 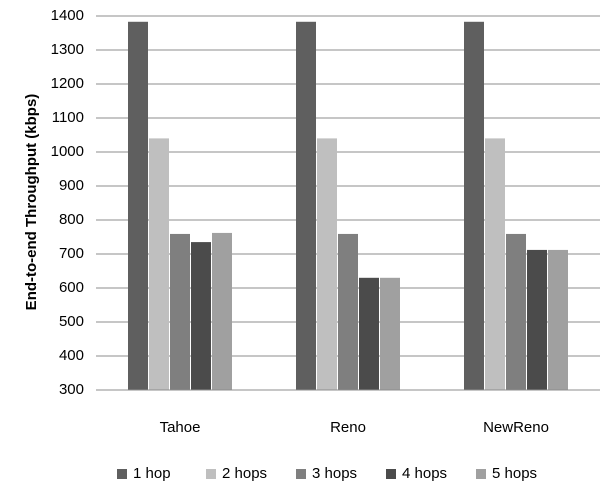 What do you see at coordinates (514, 473) in the screenshot?
I see `legend-label-series-5: 5 hops` at bounding box center [514, 473].